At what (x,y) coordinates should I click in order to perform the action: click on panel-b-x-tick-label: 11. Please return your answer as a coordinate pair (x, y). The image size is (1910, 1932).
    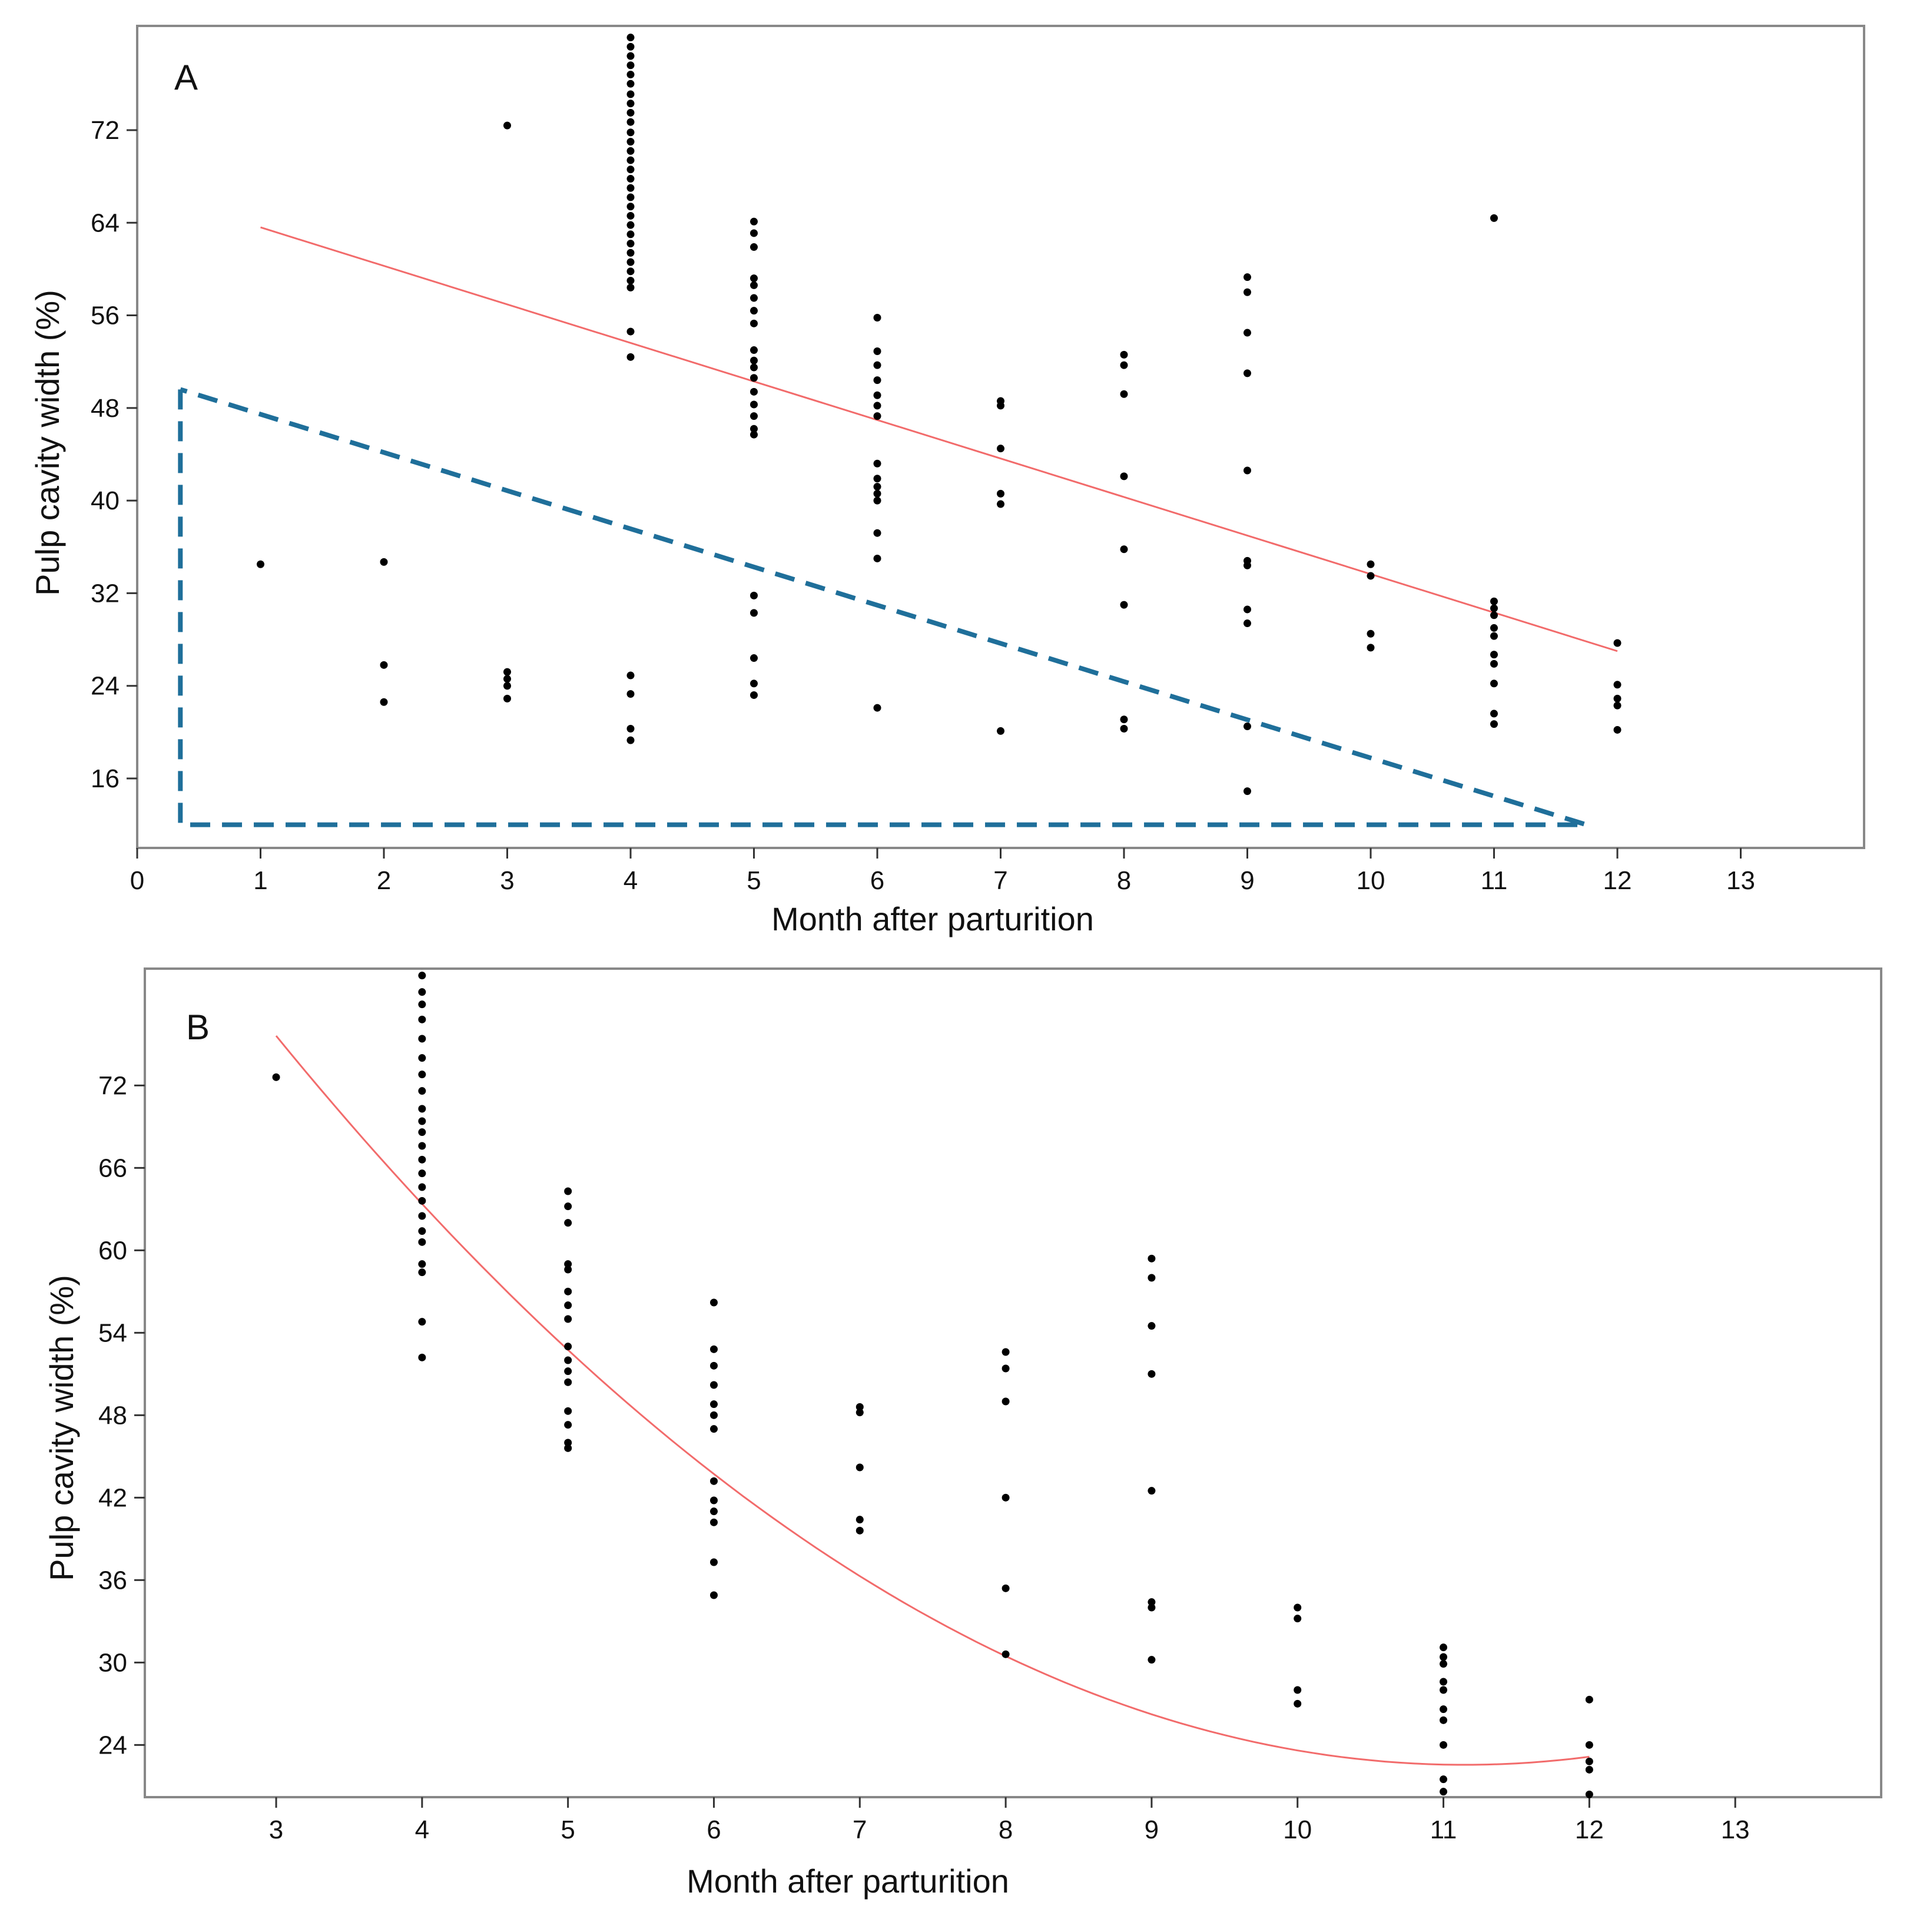
    Looking at the image, I should click on (1443, 1829).